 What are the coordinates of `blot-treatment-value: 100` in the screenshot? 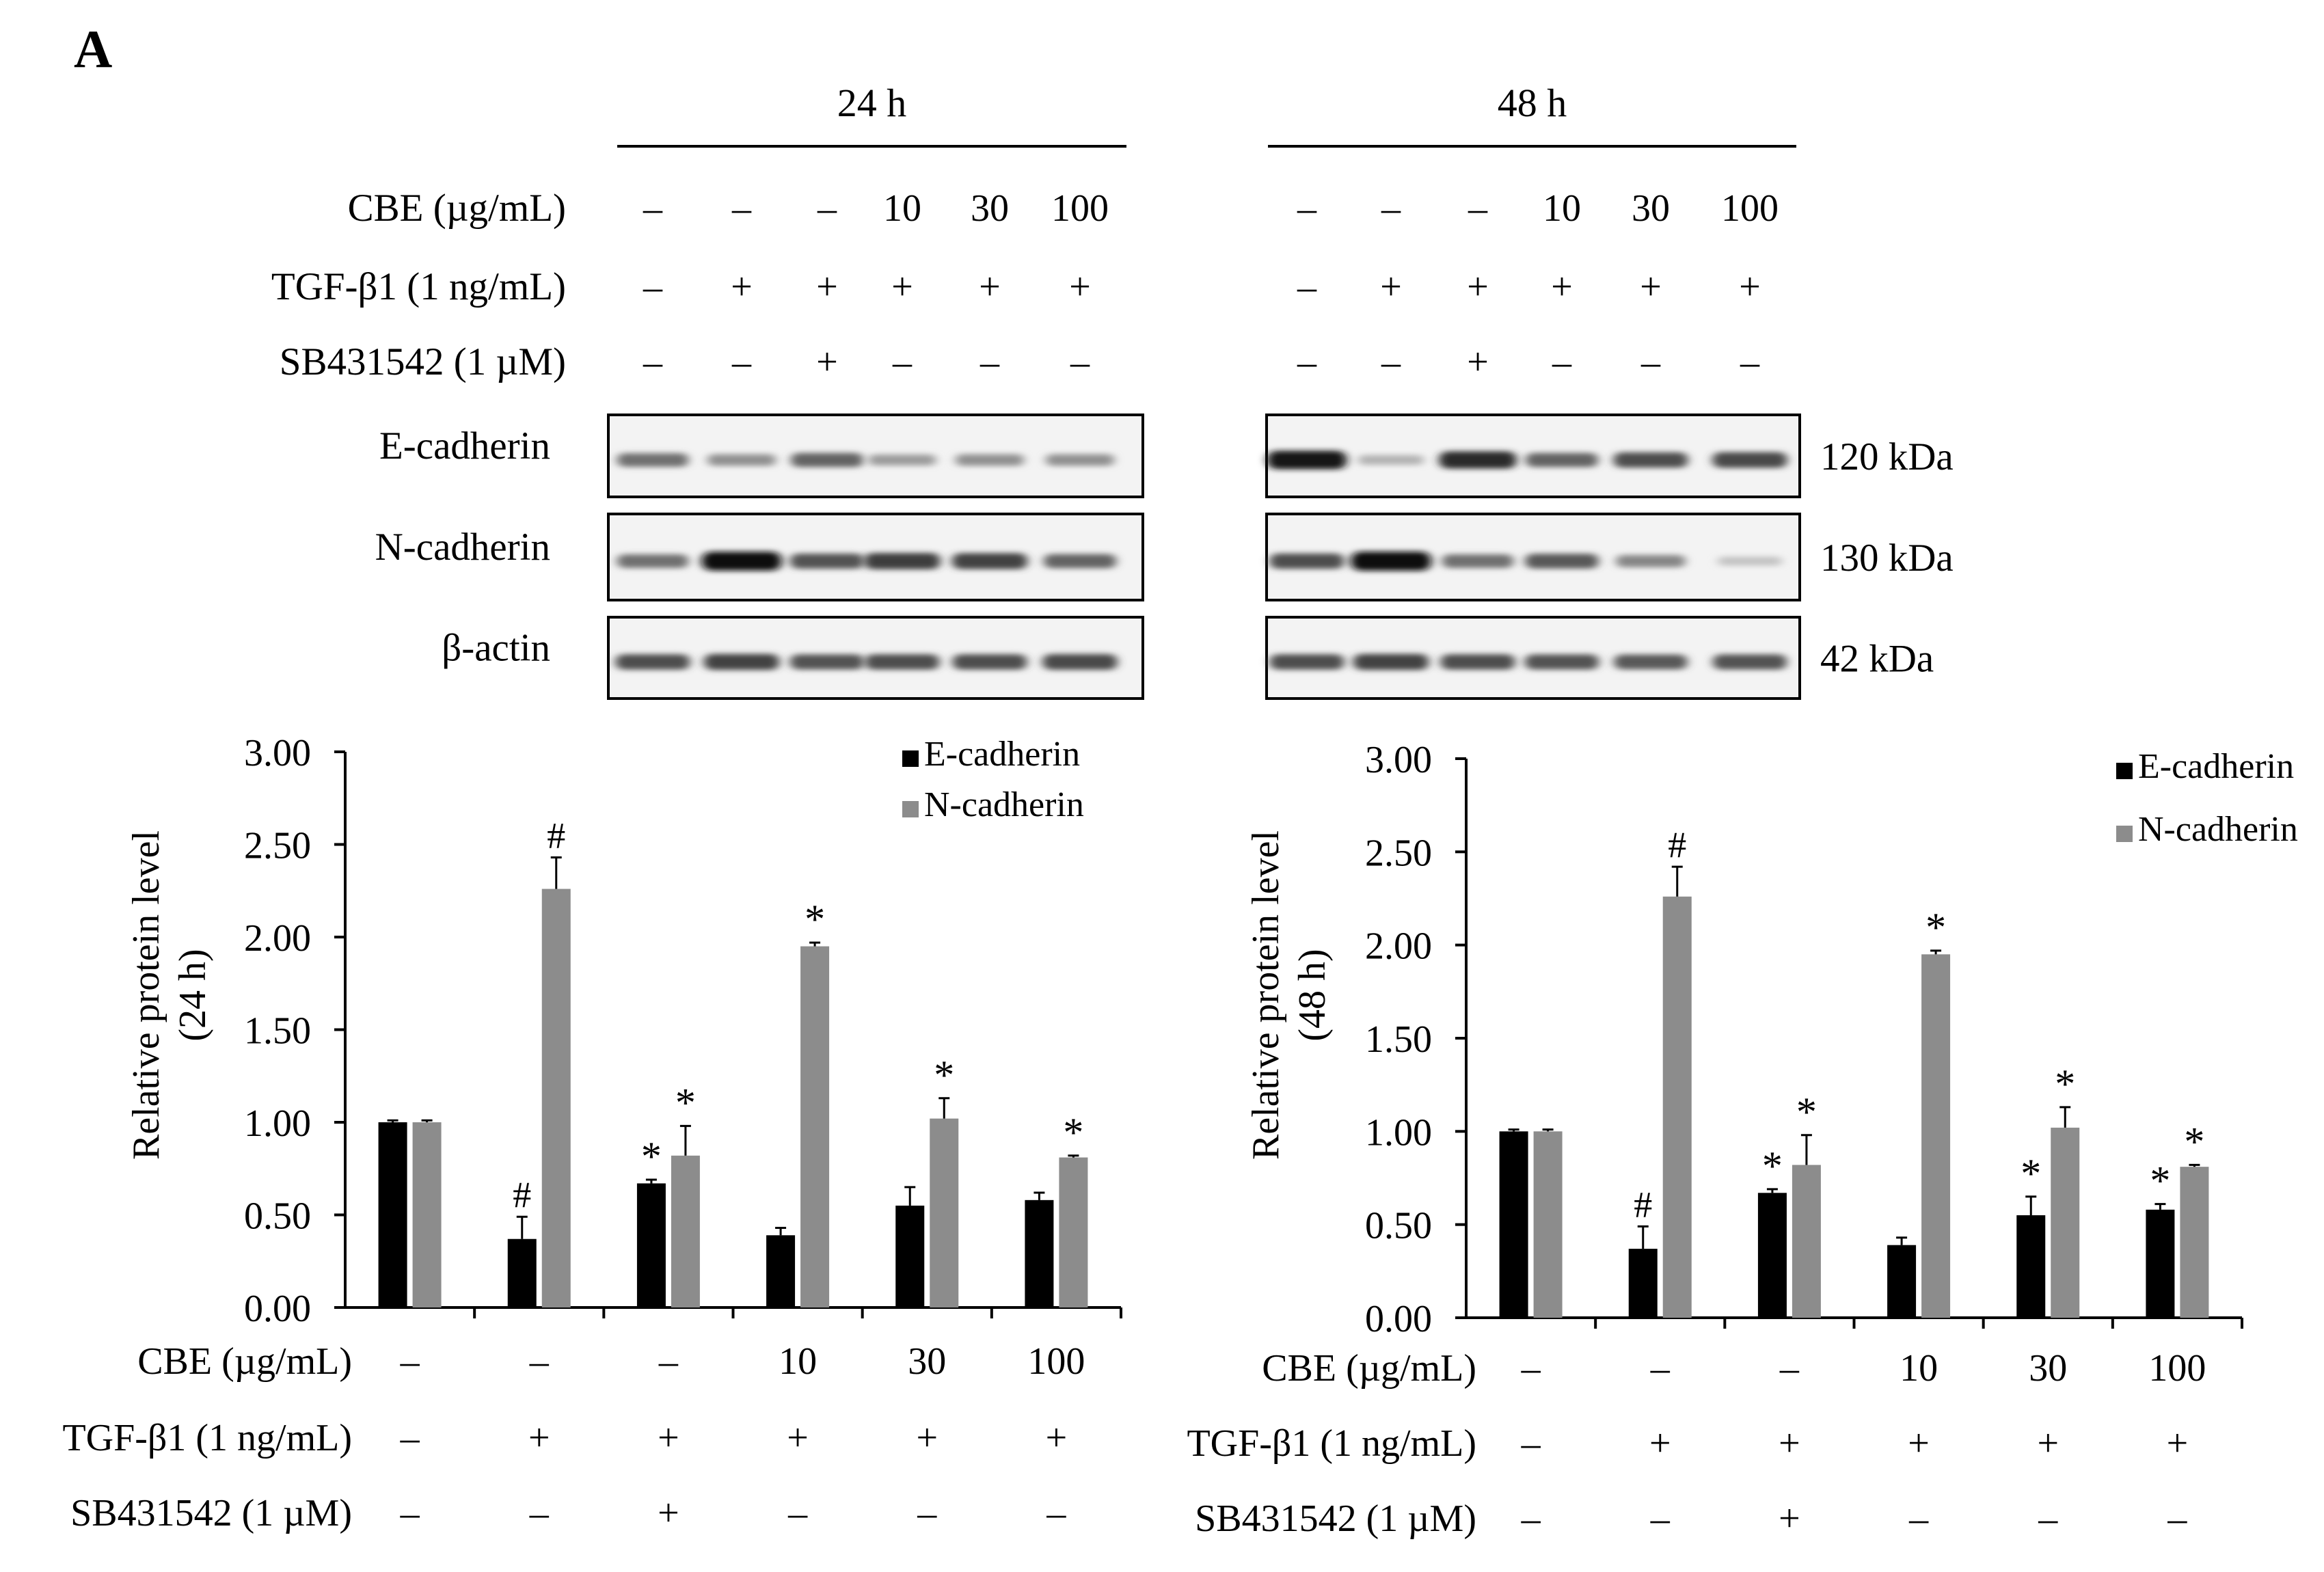 It's located at (1750, 208).